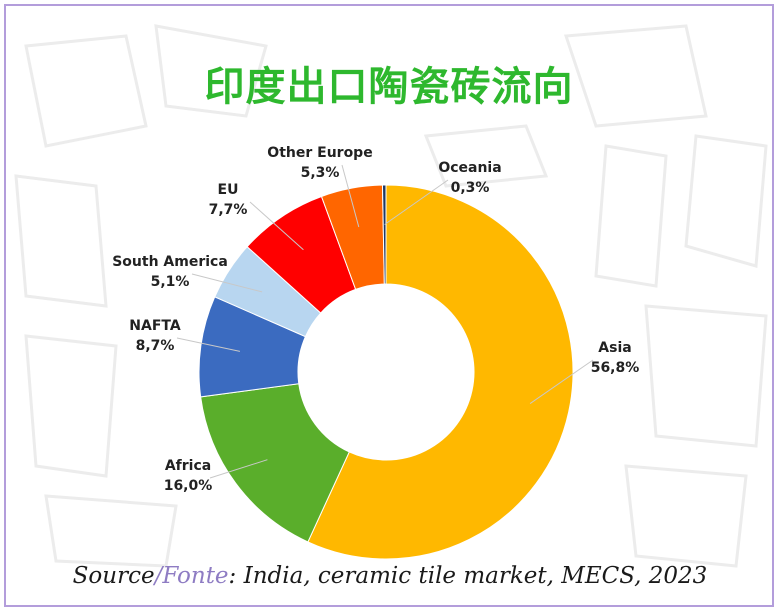  I want to click on slice-name-south-america: South America, so click(170, 262).